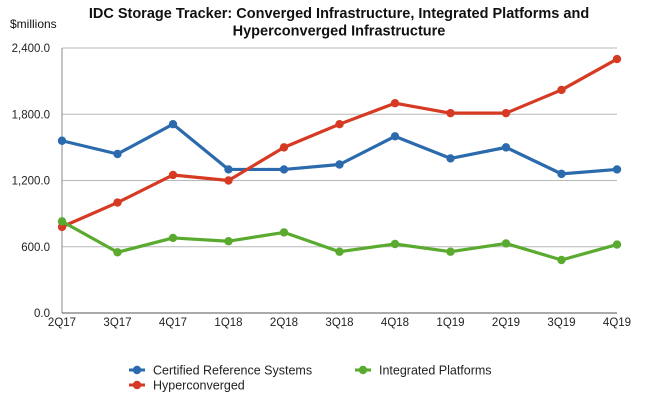 The height and width of the screenshot is (404, 650). Describe the element at coordinates (561, 323) in the screenshot. I see `x-tick-label: 3Q19` at that location.